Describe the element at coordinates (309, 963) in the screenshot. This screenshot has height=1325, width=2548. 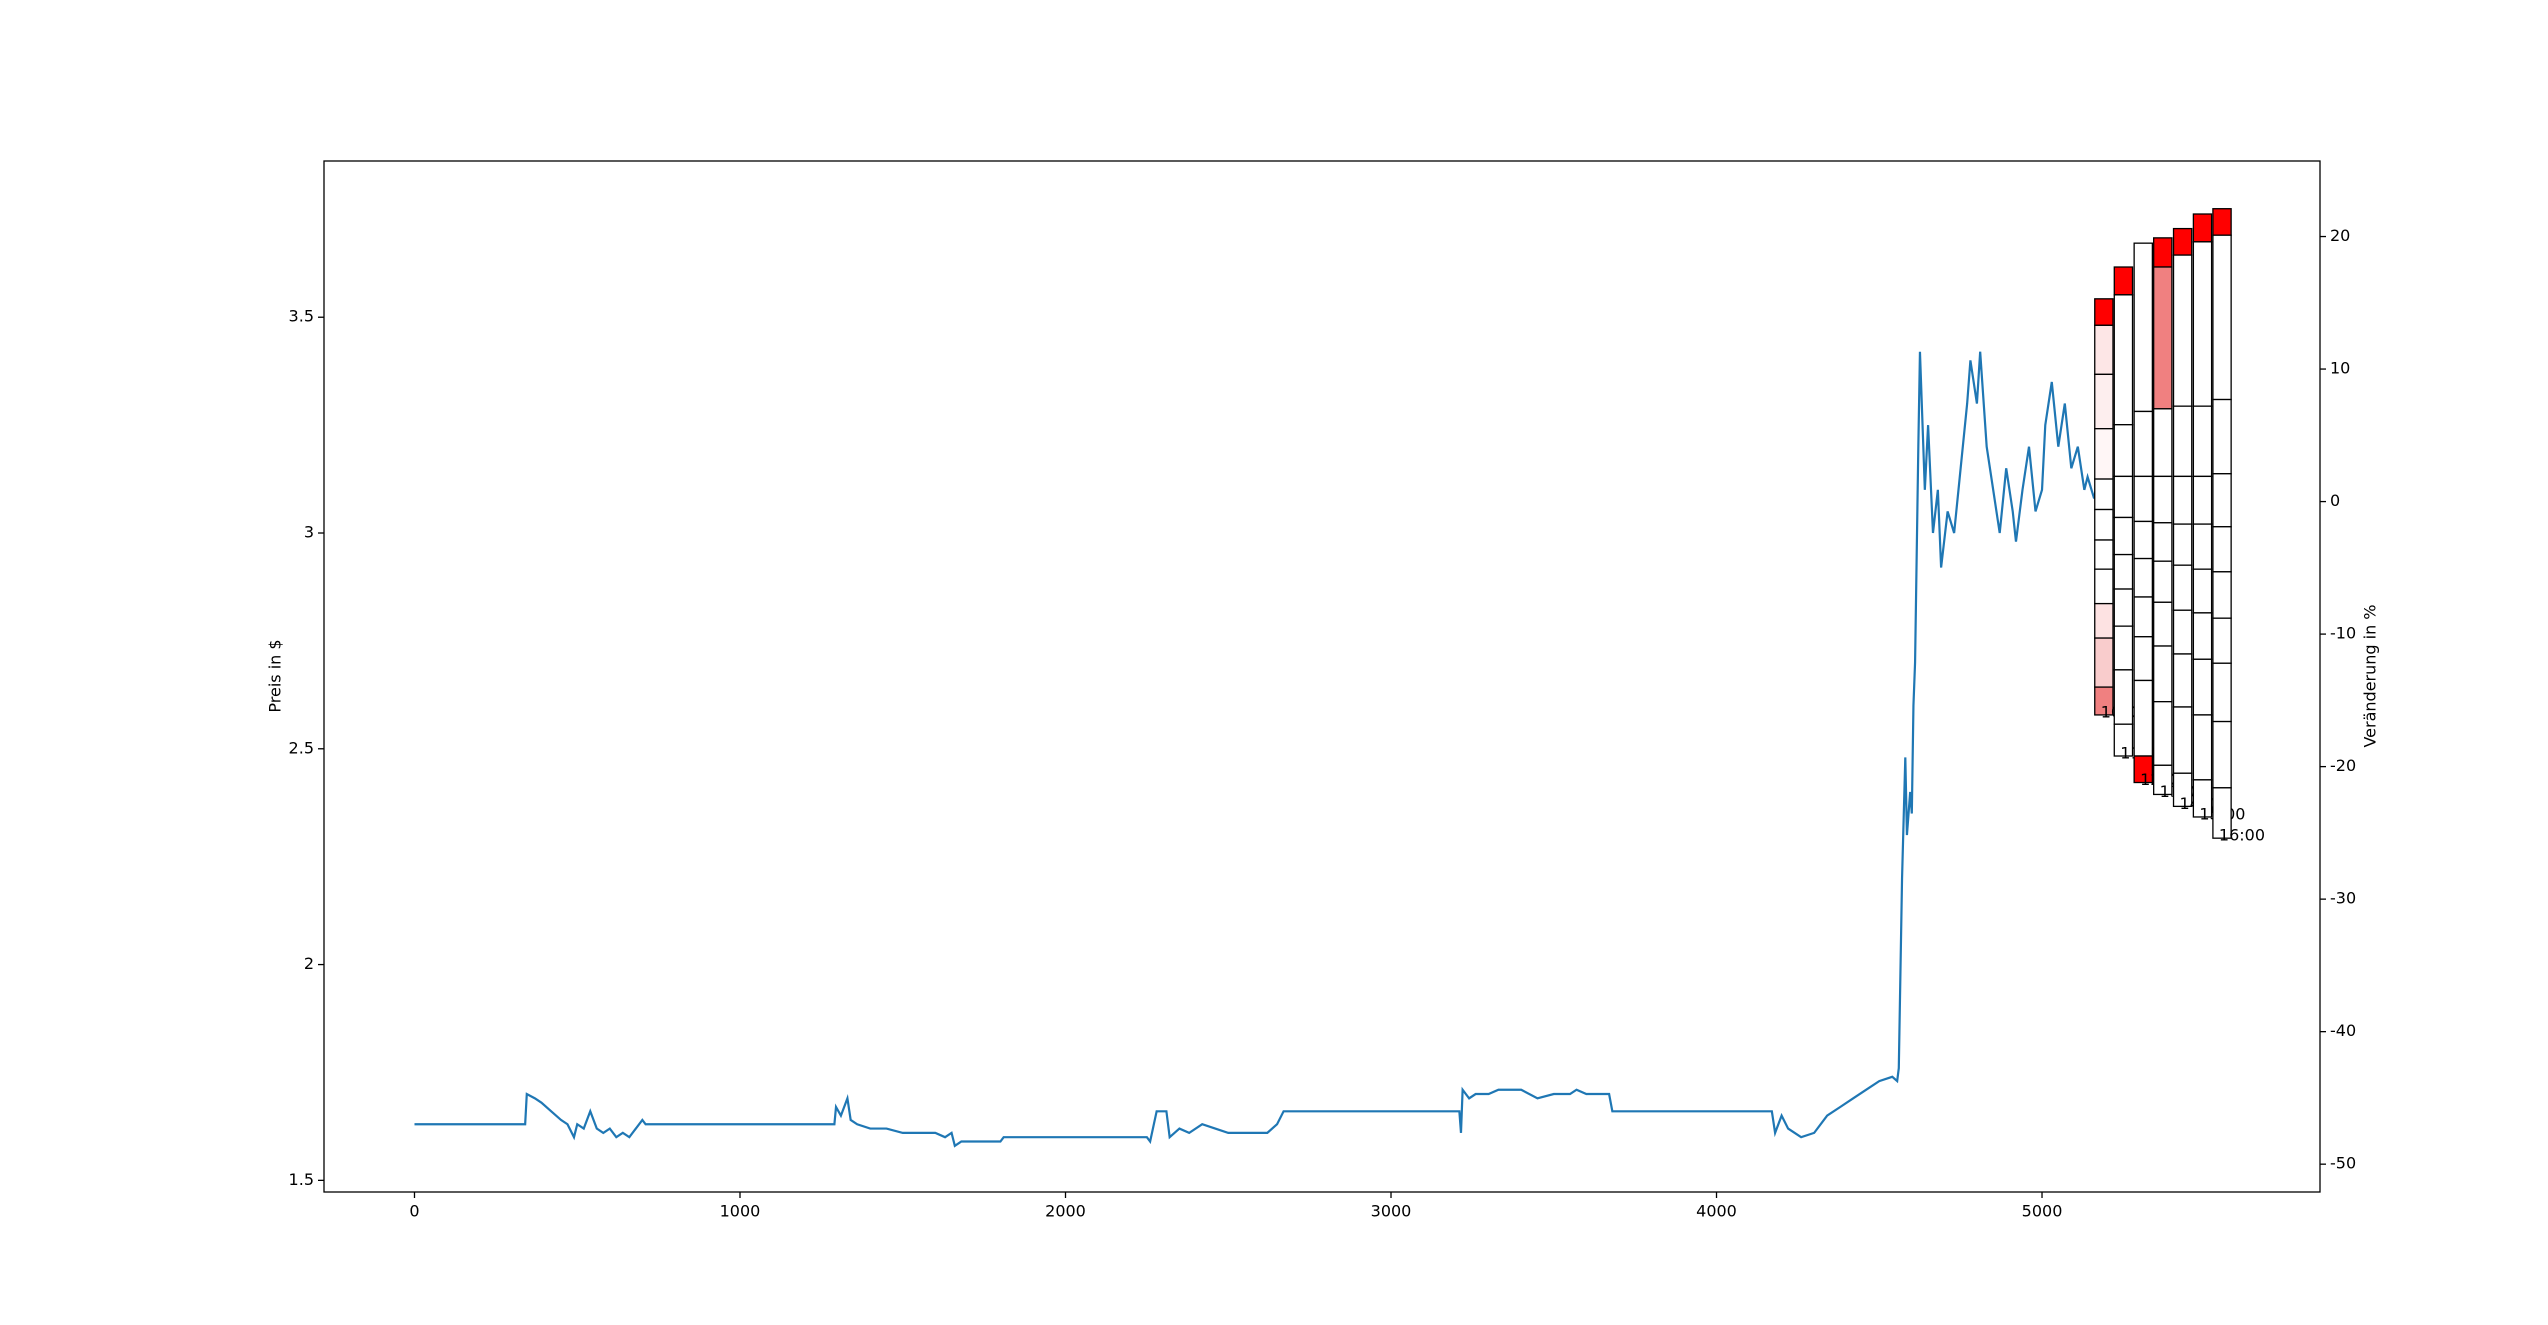
I see `y-tick-label: 2` at that location.